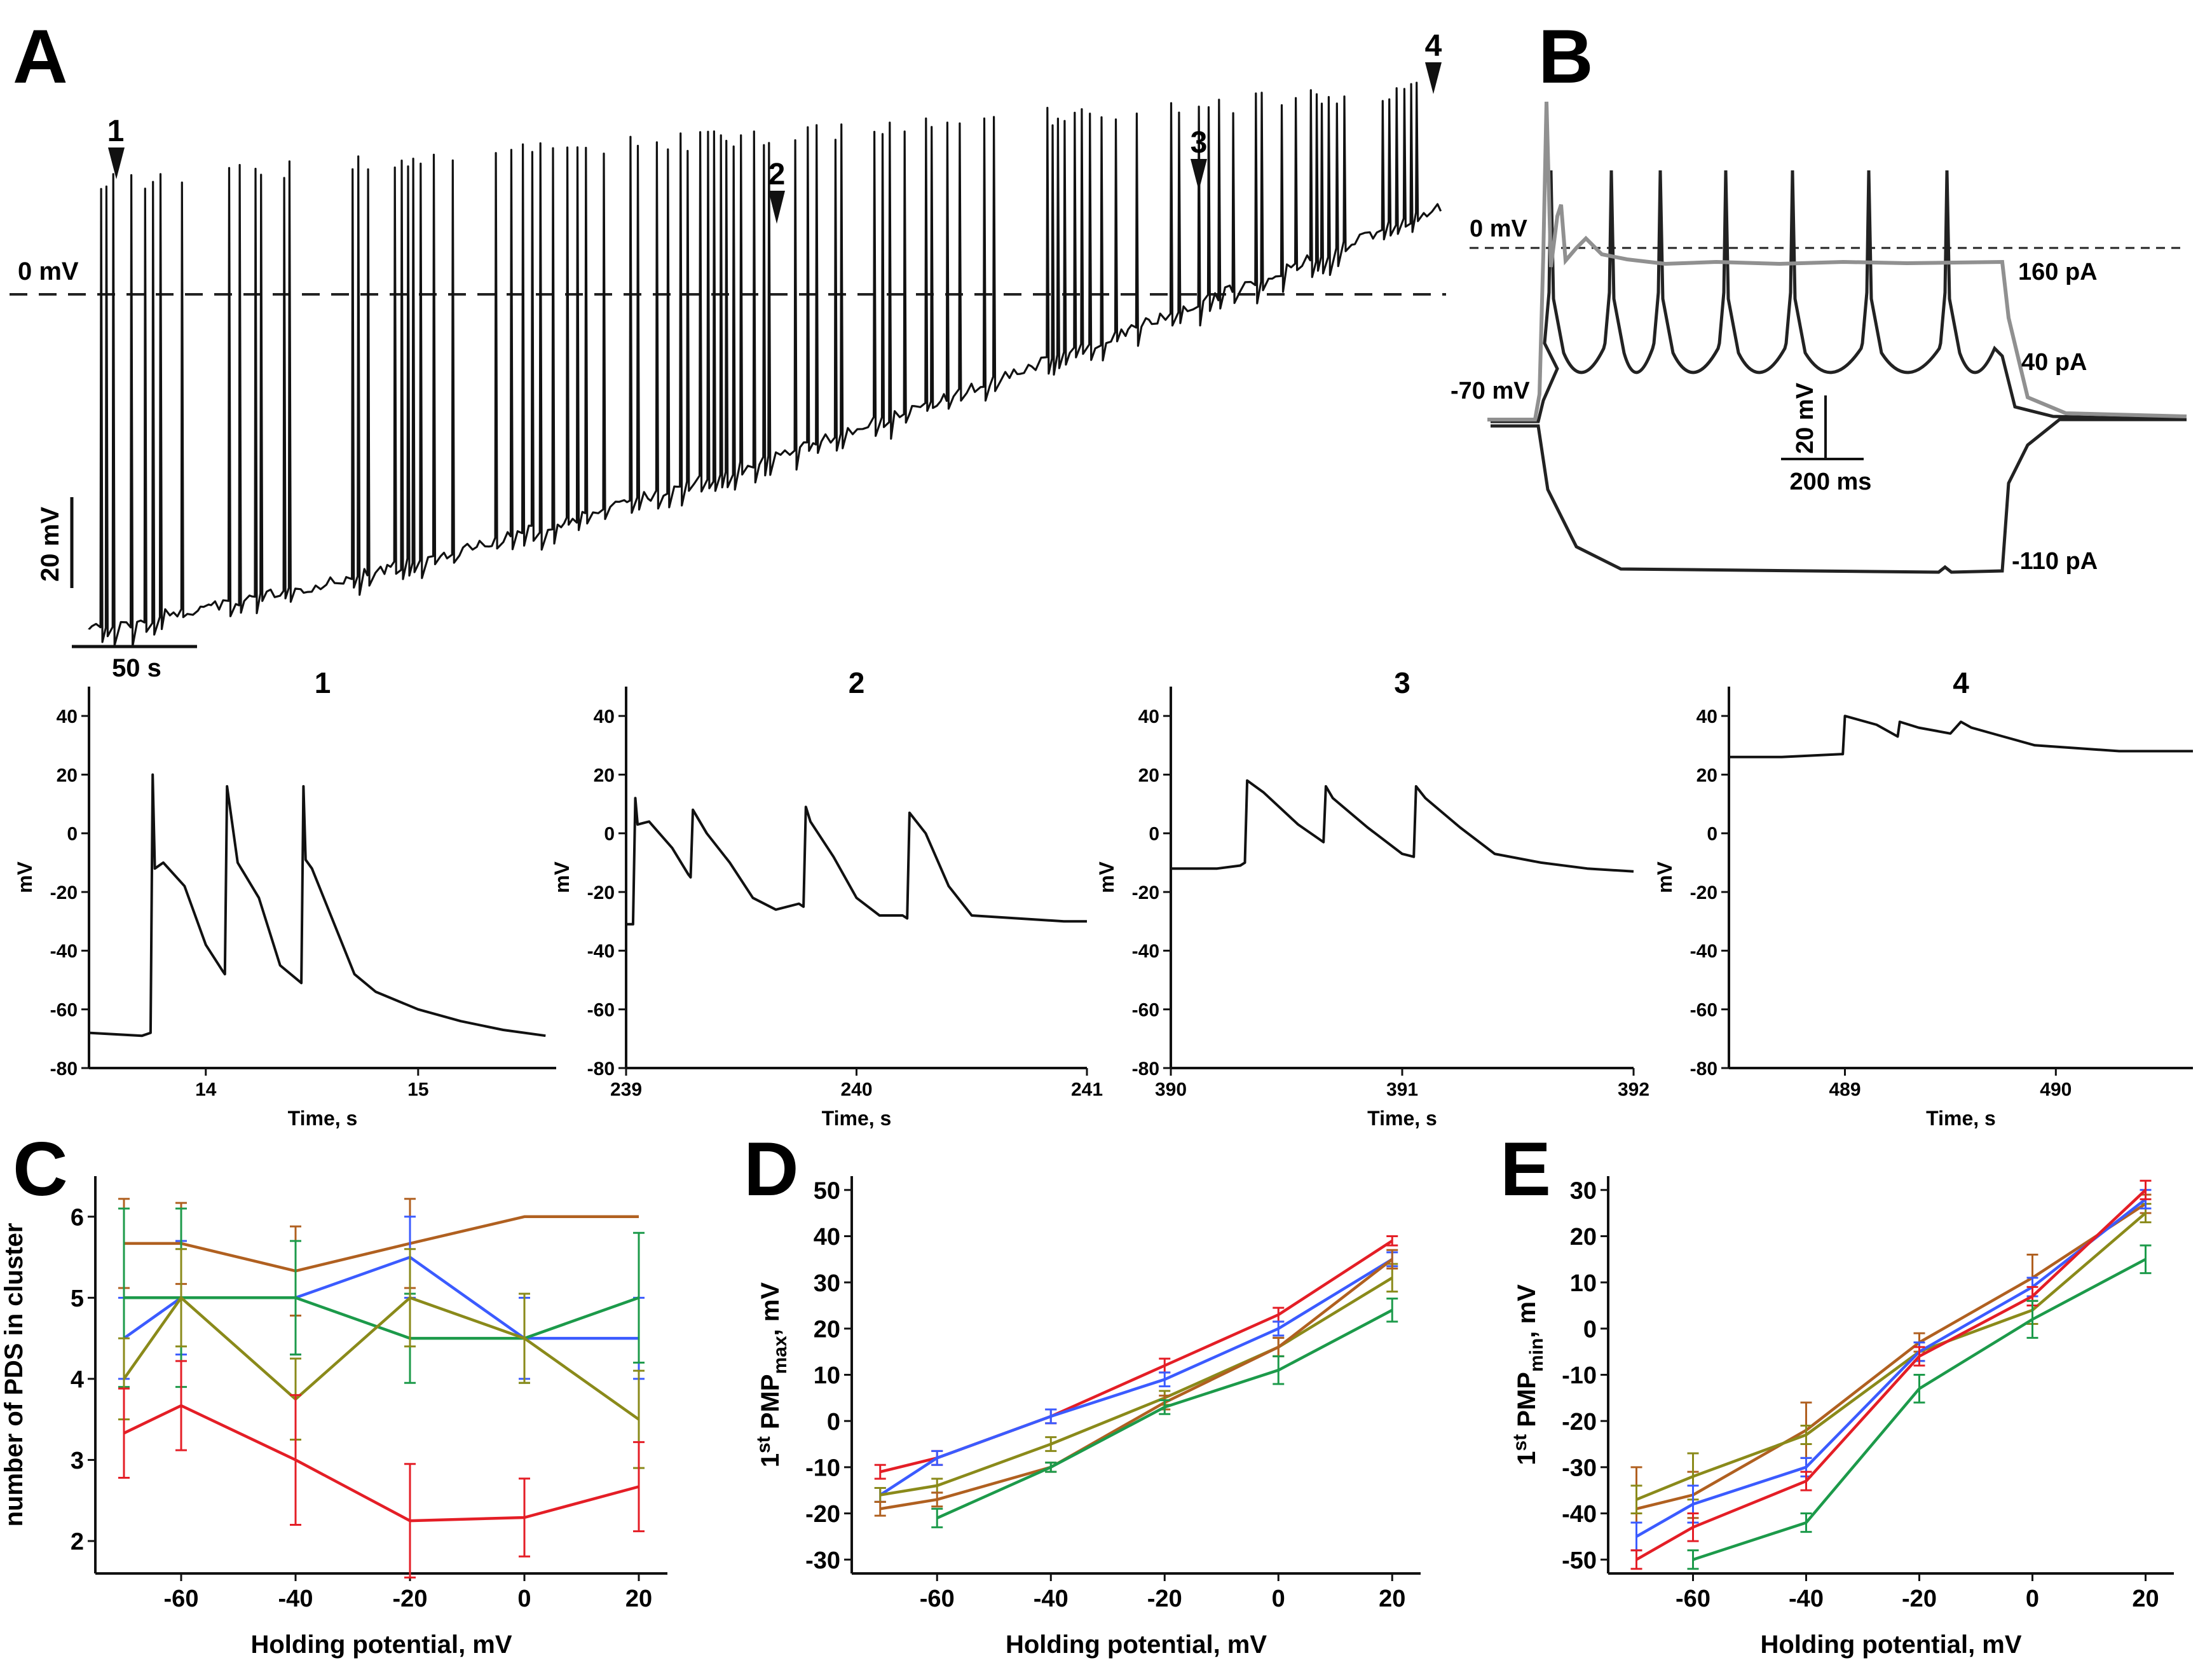 This screenshot has width=2212, height=1672. I want to click on x-tick-label: 489, so click(1844, 1090).